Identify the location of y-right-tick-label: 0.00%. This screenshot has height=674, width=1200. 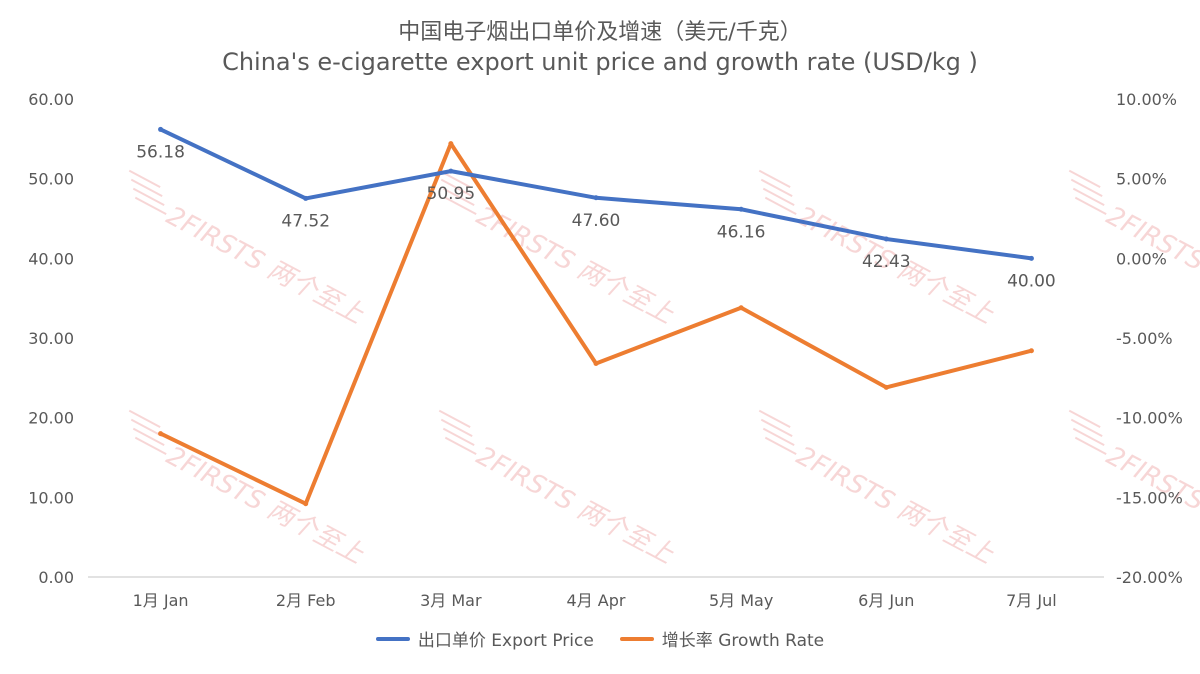
(1141, 258).